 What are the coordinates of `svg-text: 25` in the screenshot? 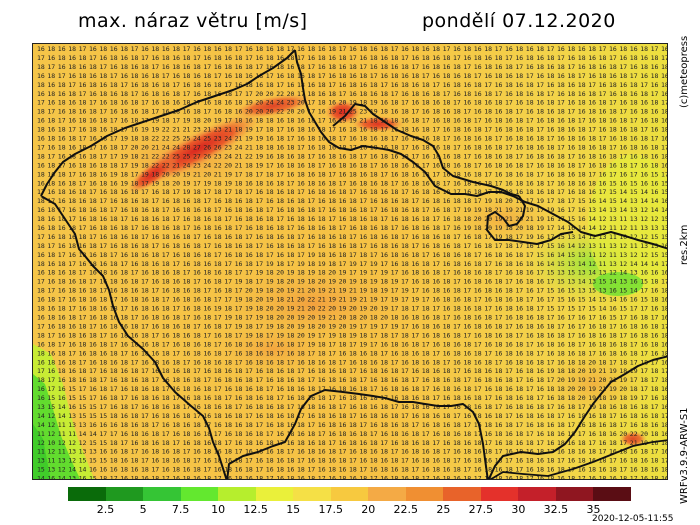 It's located at (187, 139).